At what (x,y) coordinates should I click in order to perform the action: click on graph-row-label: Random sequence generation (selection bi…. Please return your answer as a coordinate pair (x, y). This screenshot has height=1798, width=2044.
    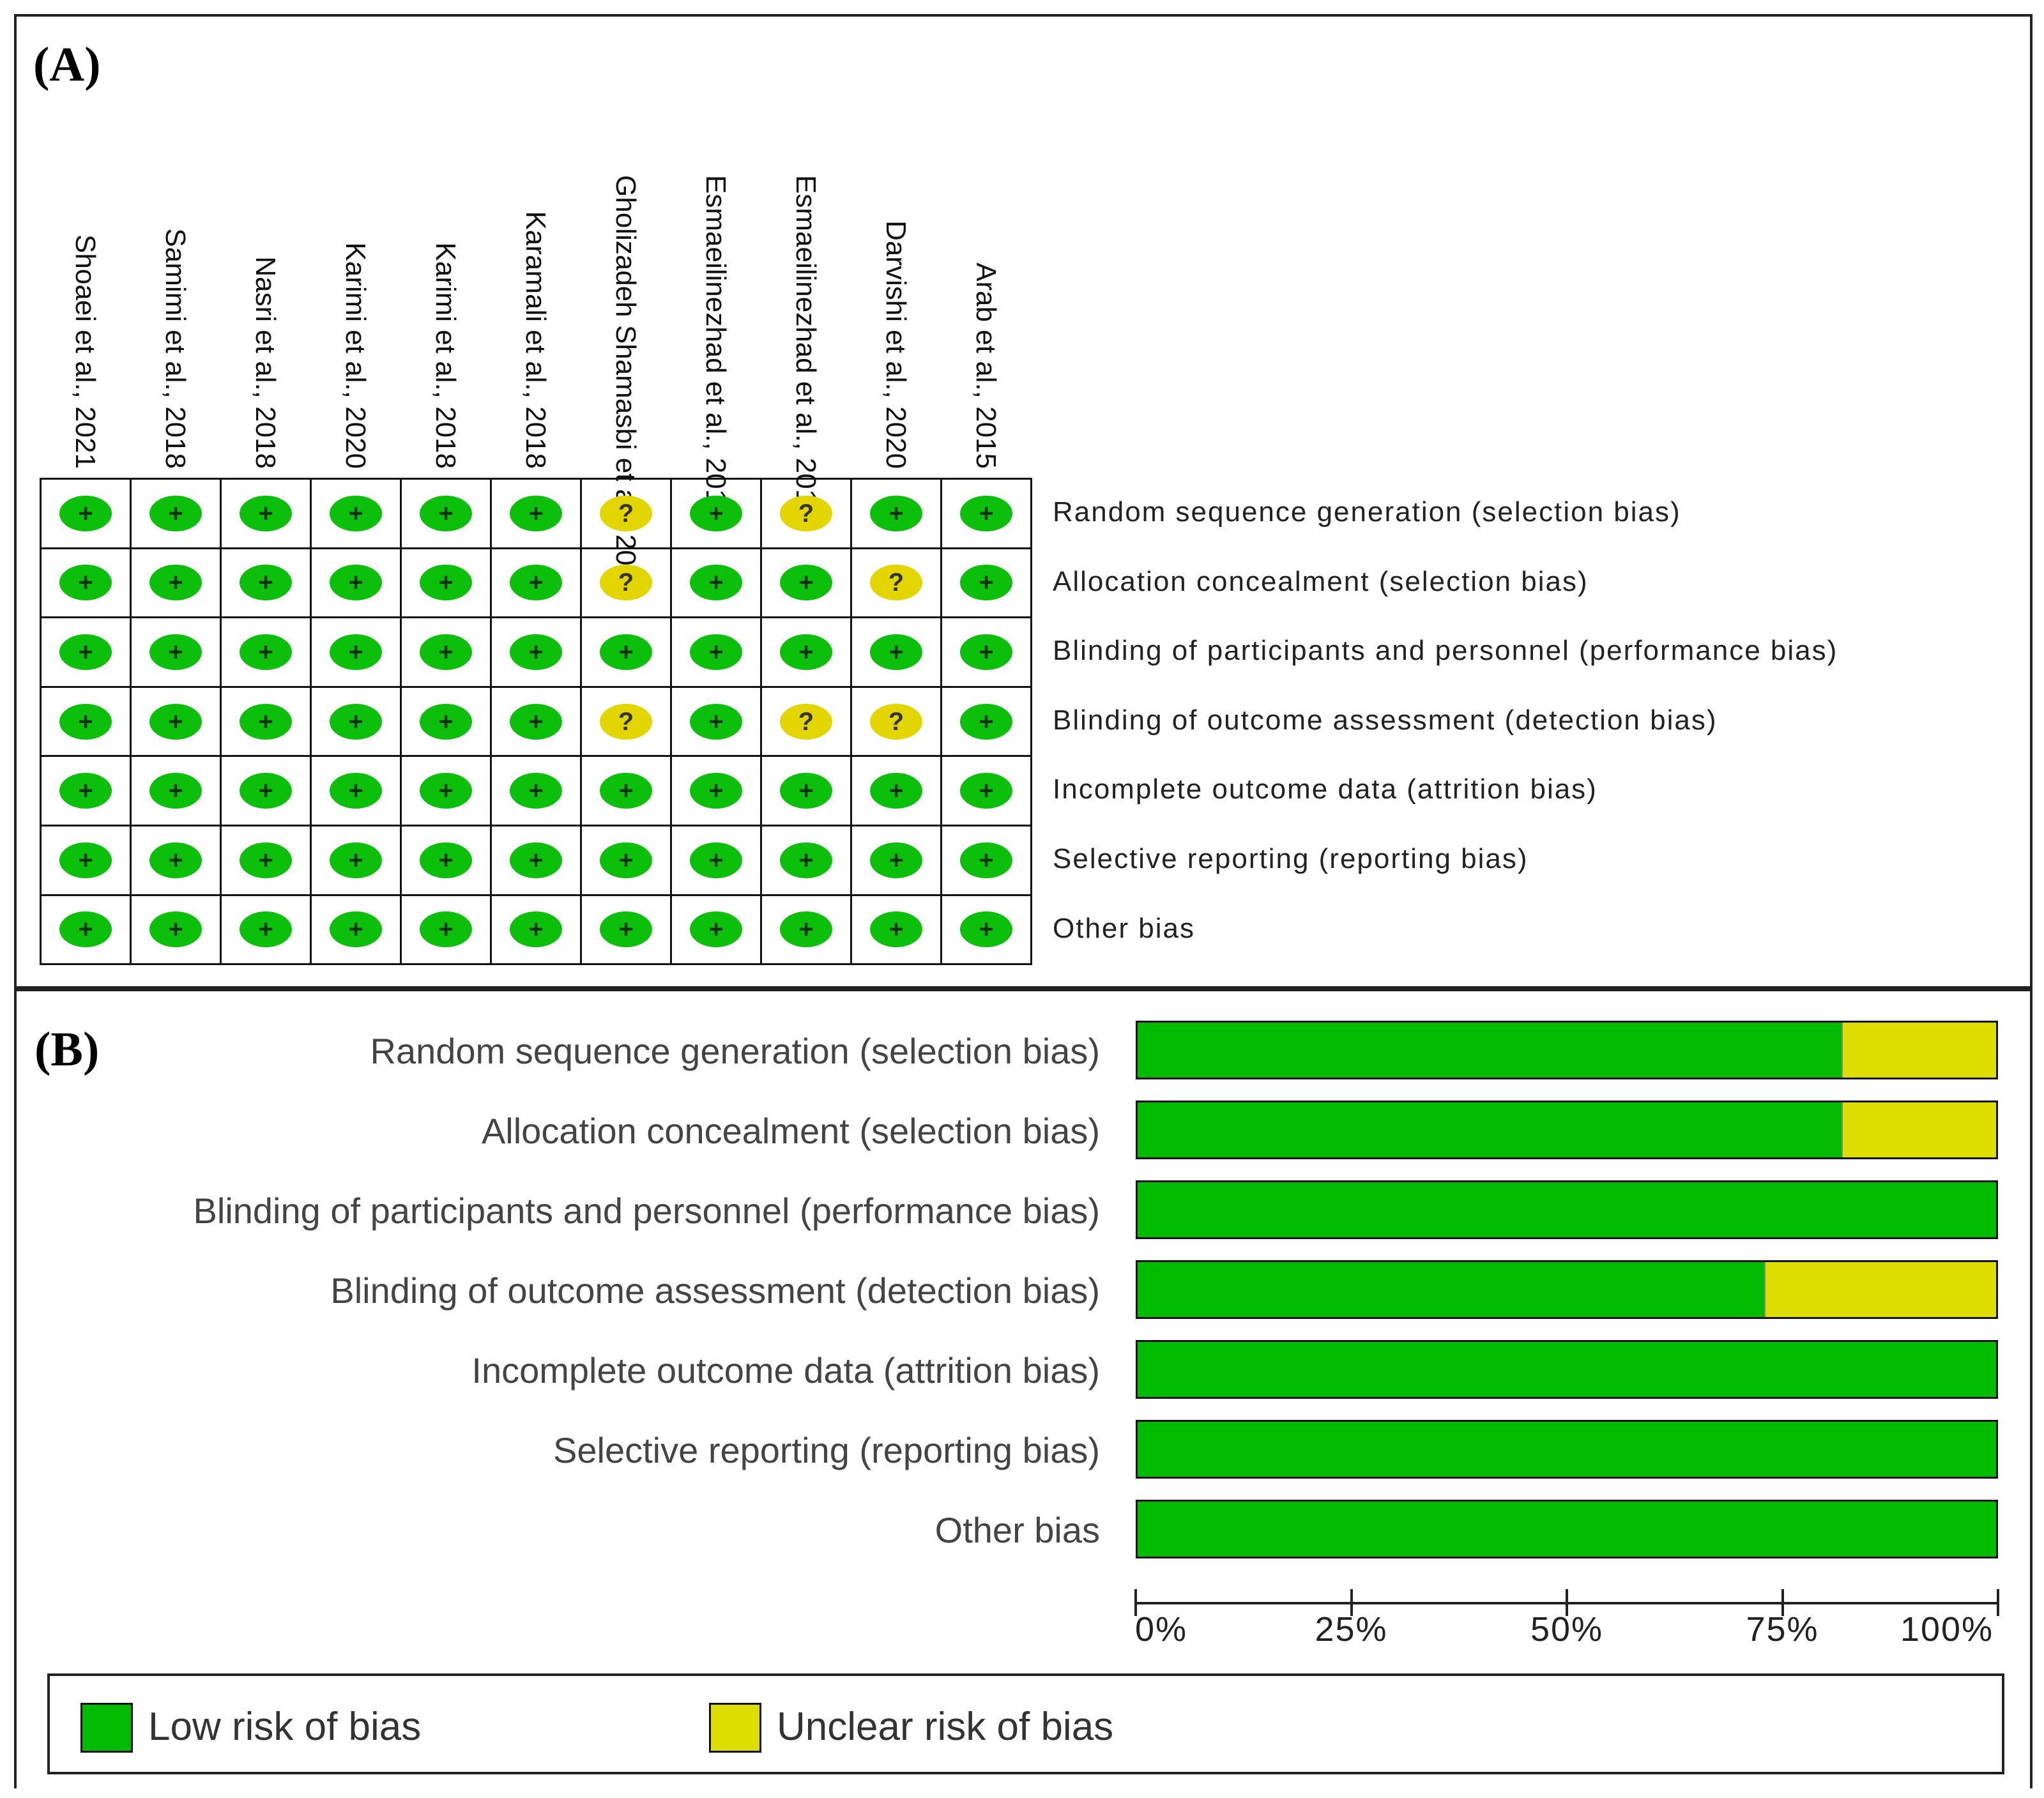
    Looking at the image, I should click on (735, 1051).